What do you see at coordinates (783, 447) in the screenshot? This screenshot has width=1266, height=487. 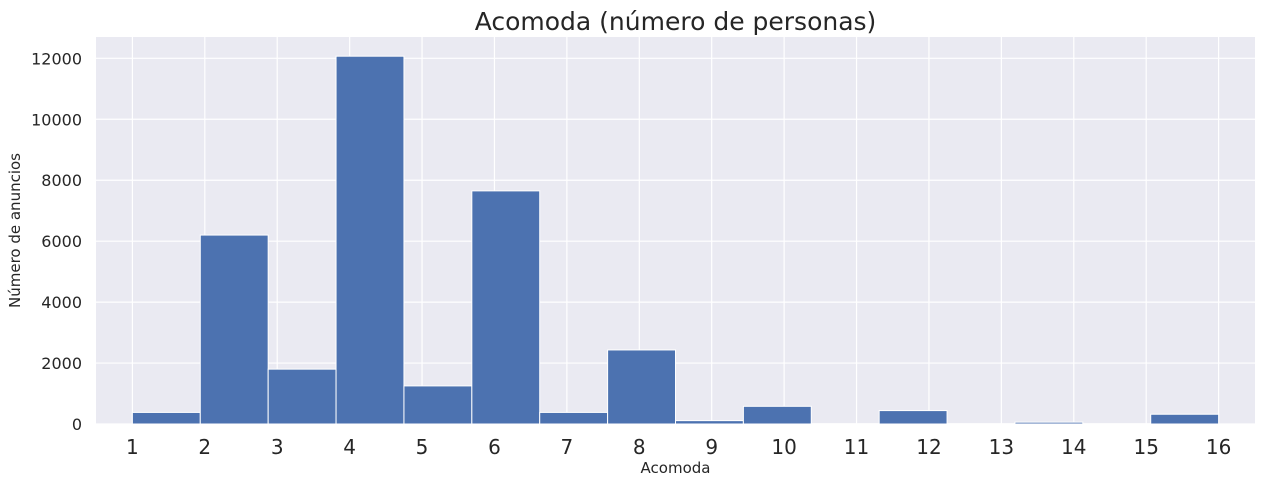 I see `x-tick-label: 10` at bounding box center [783, 447].